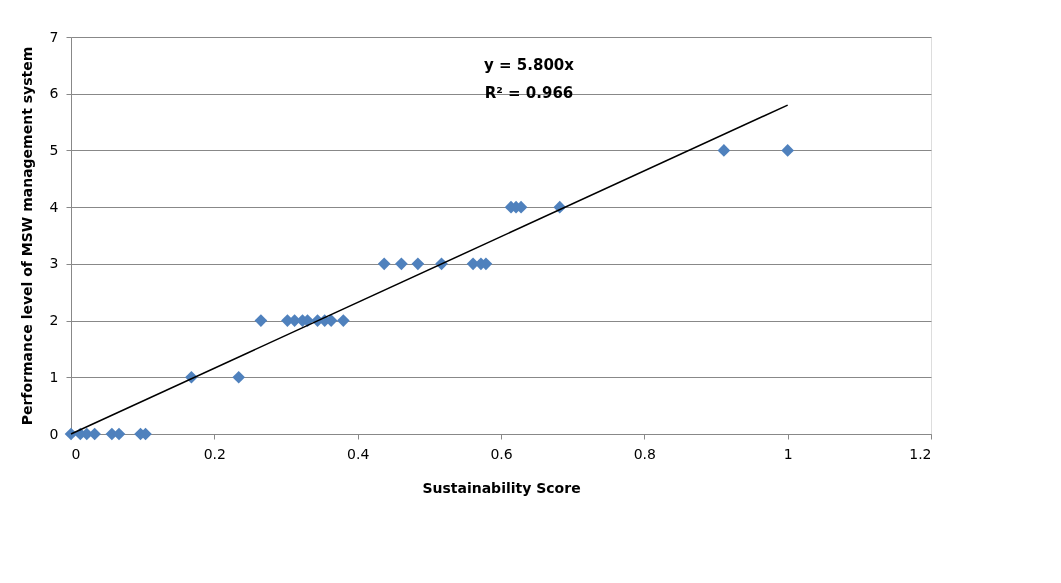  I want to click on x-tick-label: 0.4, so click(358, 453).